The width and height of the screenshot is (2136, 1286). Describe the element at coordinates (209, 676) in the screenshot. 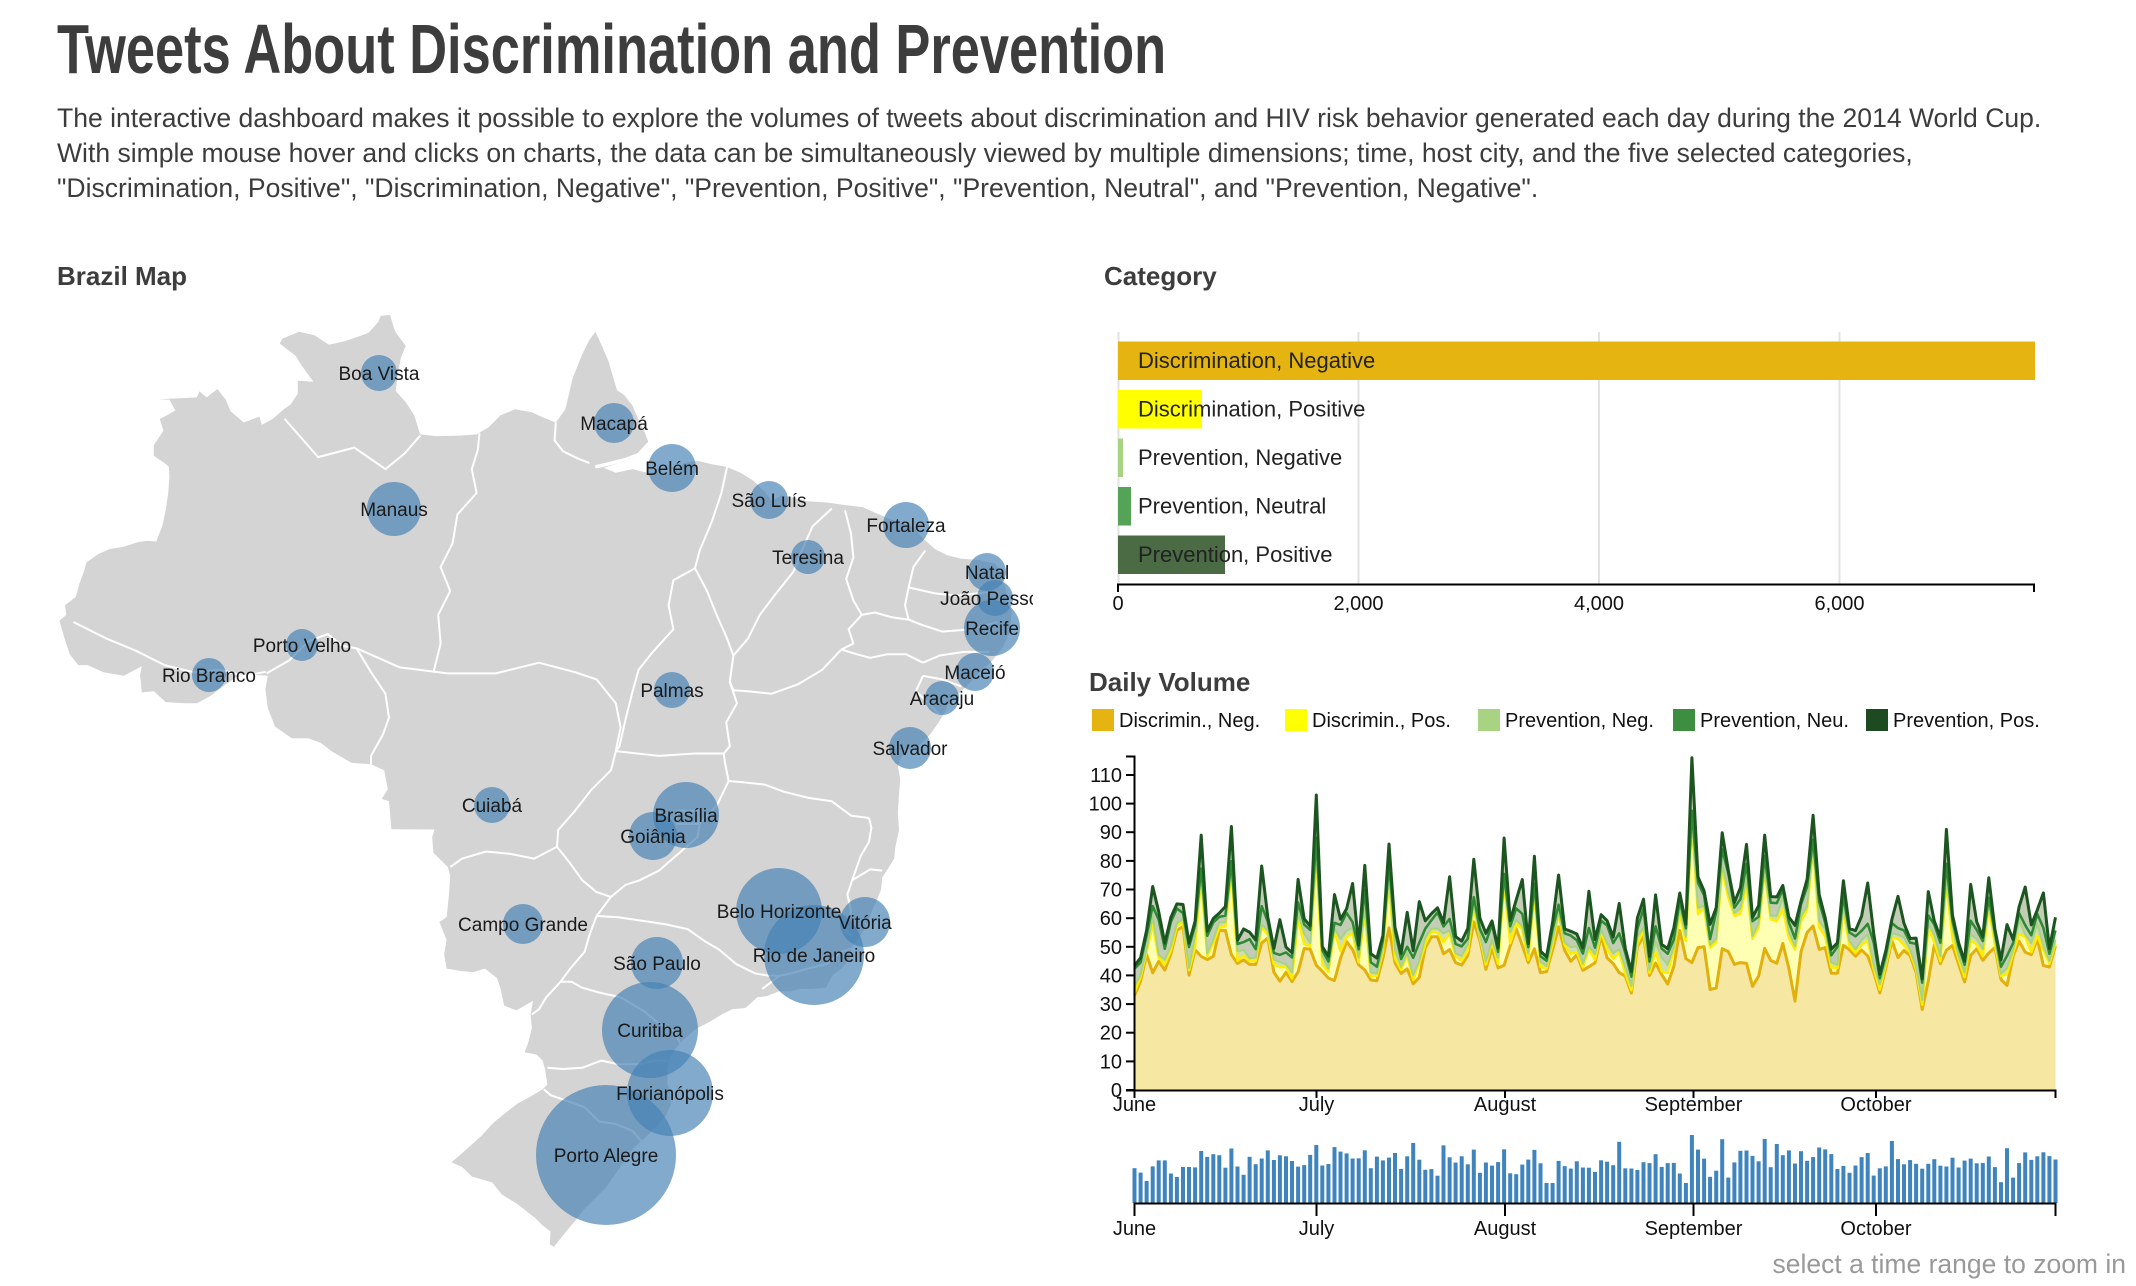

I see `svg-text: Rio Branco` at that location.